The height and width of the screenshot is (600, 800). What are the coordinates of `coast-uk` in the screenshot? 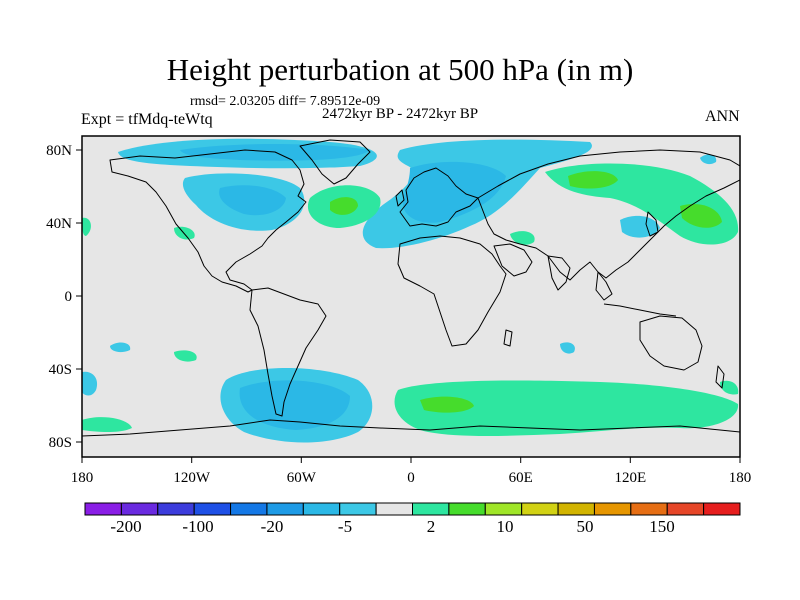 It's located at (400, 198).